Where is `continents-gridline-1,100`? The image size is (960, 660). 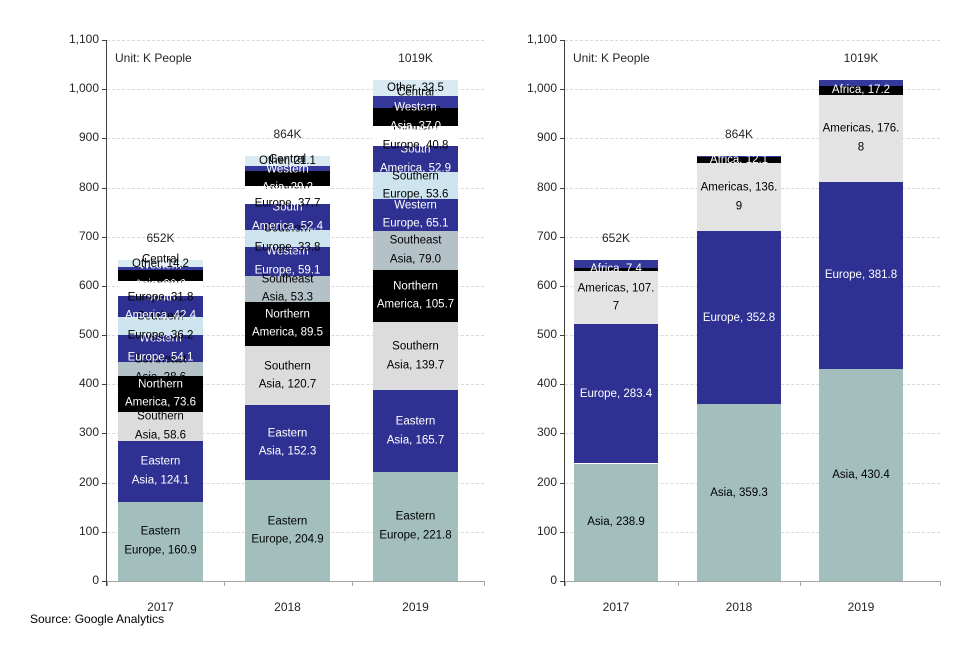 continents-gridline-1,100 is located at coordinates (752, 40).